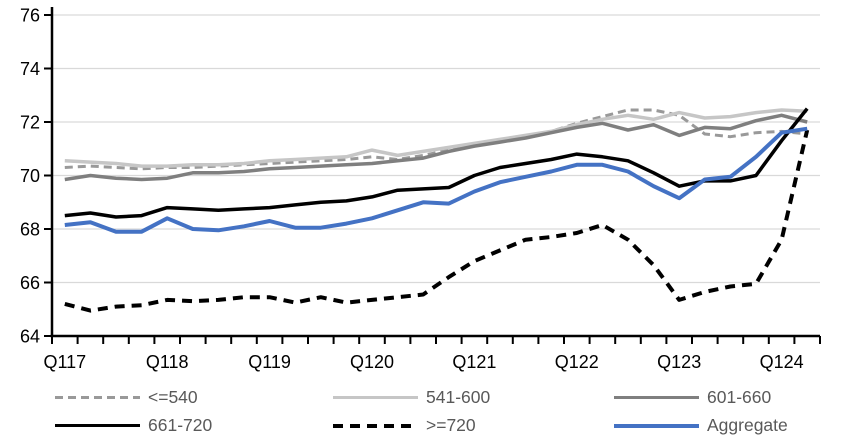 Image resolution: width=852 pixels, height=441 pixels. I want to click on legend-item-ge720: >=720, so click(404, 425).